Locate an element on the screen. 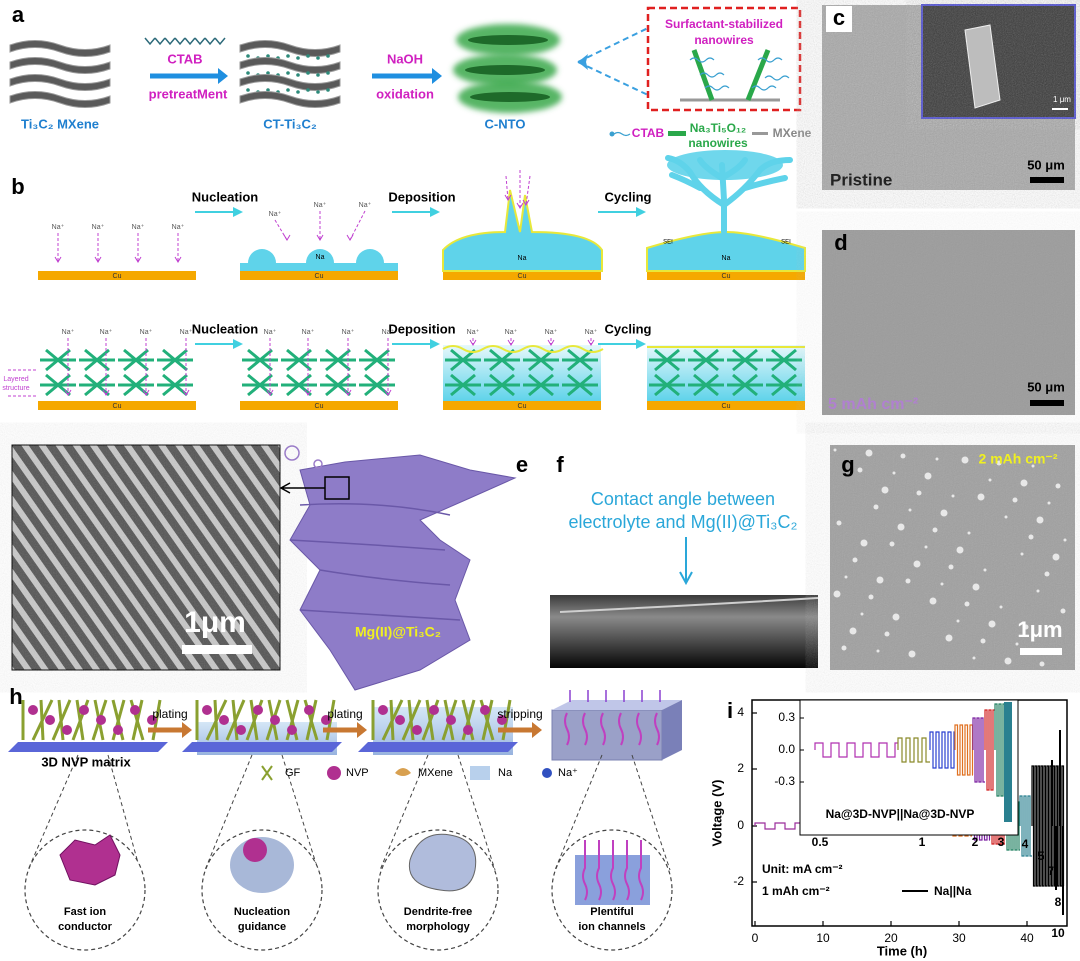  label: 3 is located at coordinates (1001, 842).